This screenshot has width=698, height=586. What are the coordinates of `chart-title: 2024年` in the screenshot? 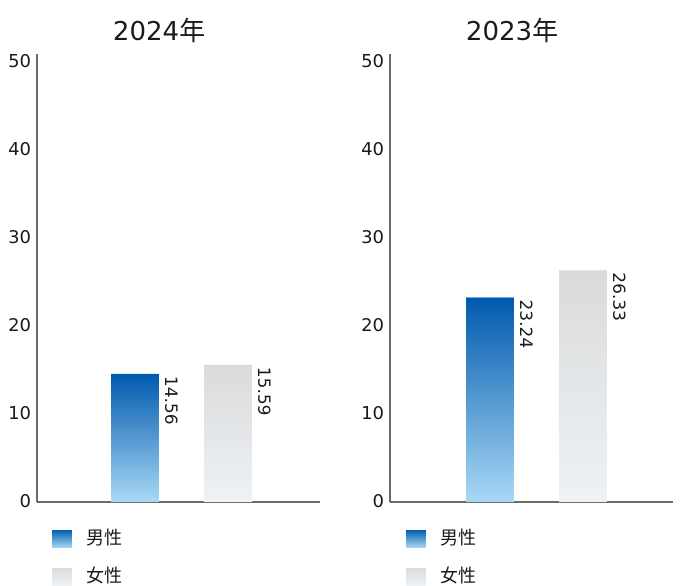 It's located at (159, 32).